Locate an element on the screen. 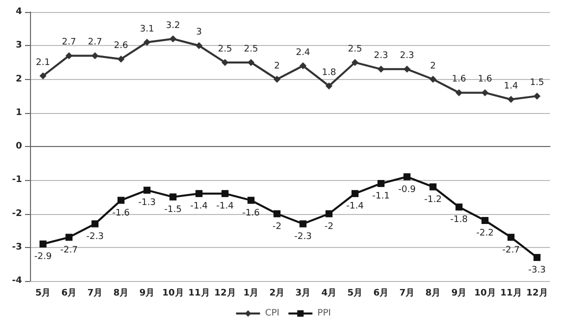 The image size is (566, 327). y-tick-label: -3 is located at coordinates (17, 247).